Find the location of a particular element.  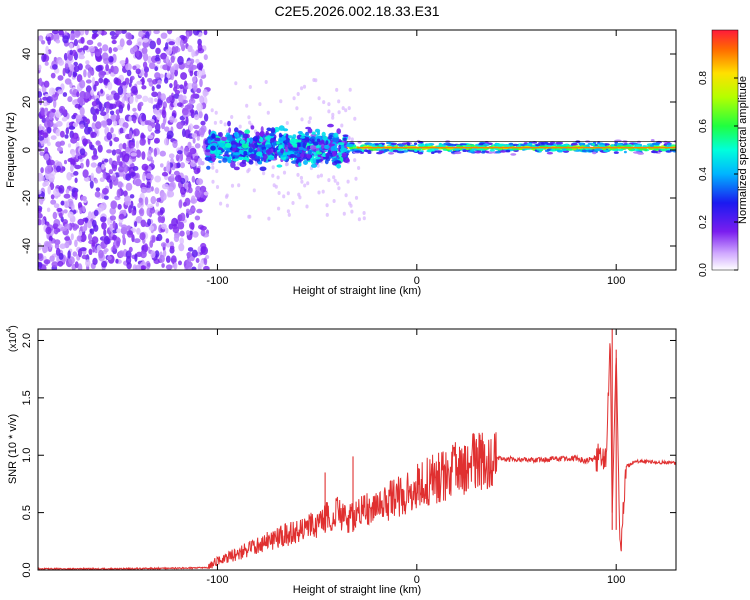

colorbar-ticks: 0.0 0.2 0.4 0.6 0.8 is located at coordinates (718, 174).